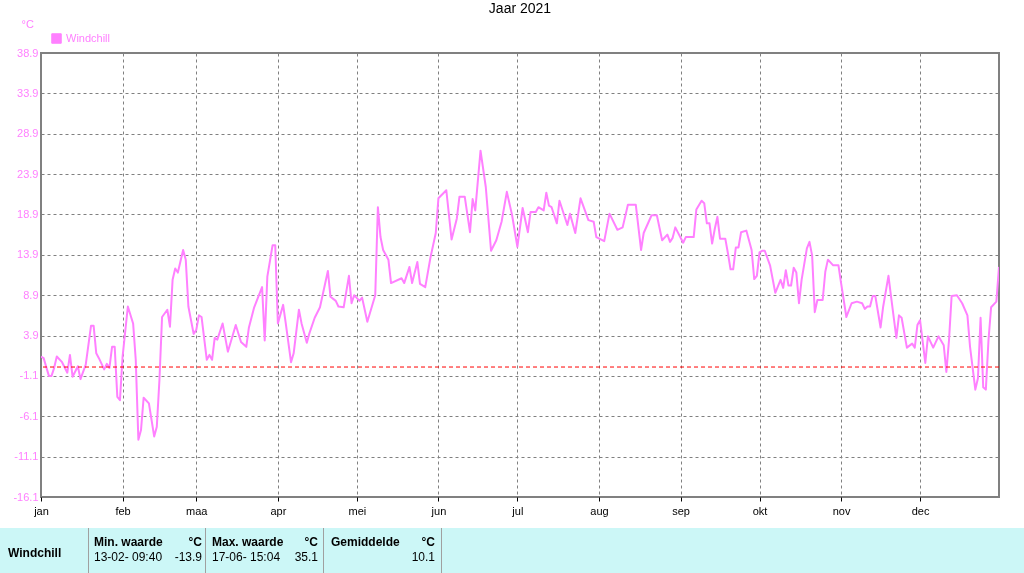 The height and width of the screenshot is (573, 1024). Describe the element at coordinates (28, 254) in the screenshot. I see `y-tick-label: 13.9` at that location.